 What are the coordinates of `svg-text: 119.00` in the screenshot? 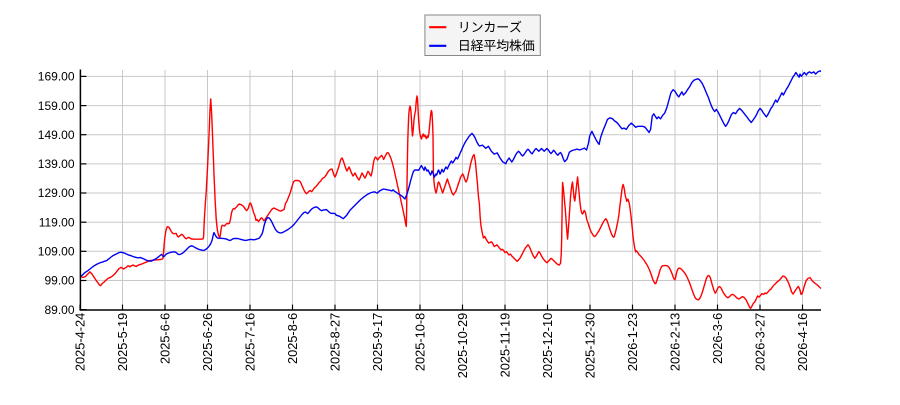 It's located at (57, 222).